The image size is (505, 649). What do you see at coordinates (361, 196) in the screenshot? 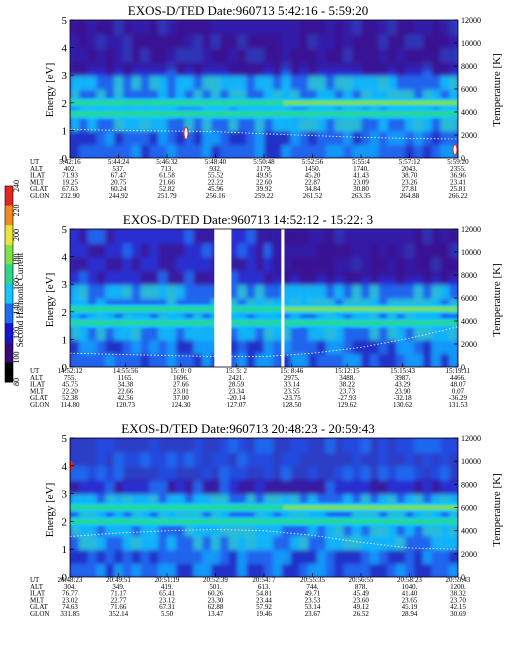
I see `orbit-value: 263.35` at bounding box center [361, 196].